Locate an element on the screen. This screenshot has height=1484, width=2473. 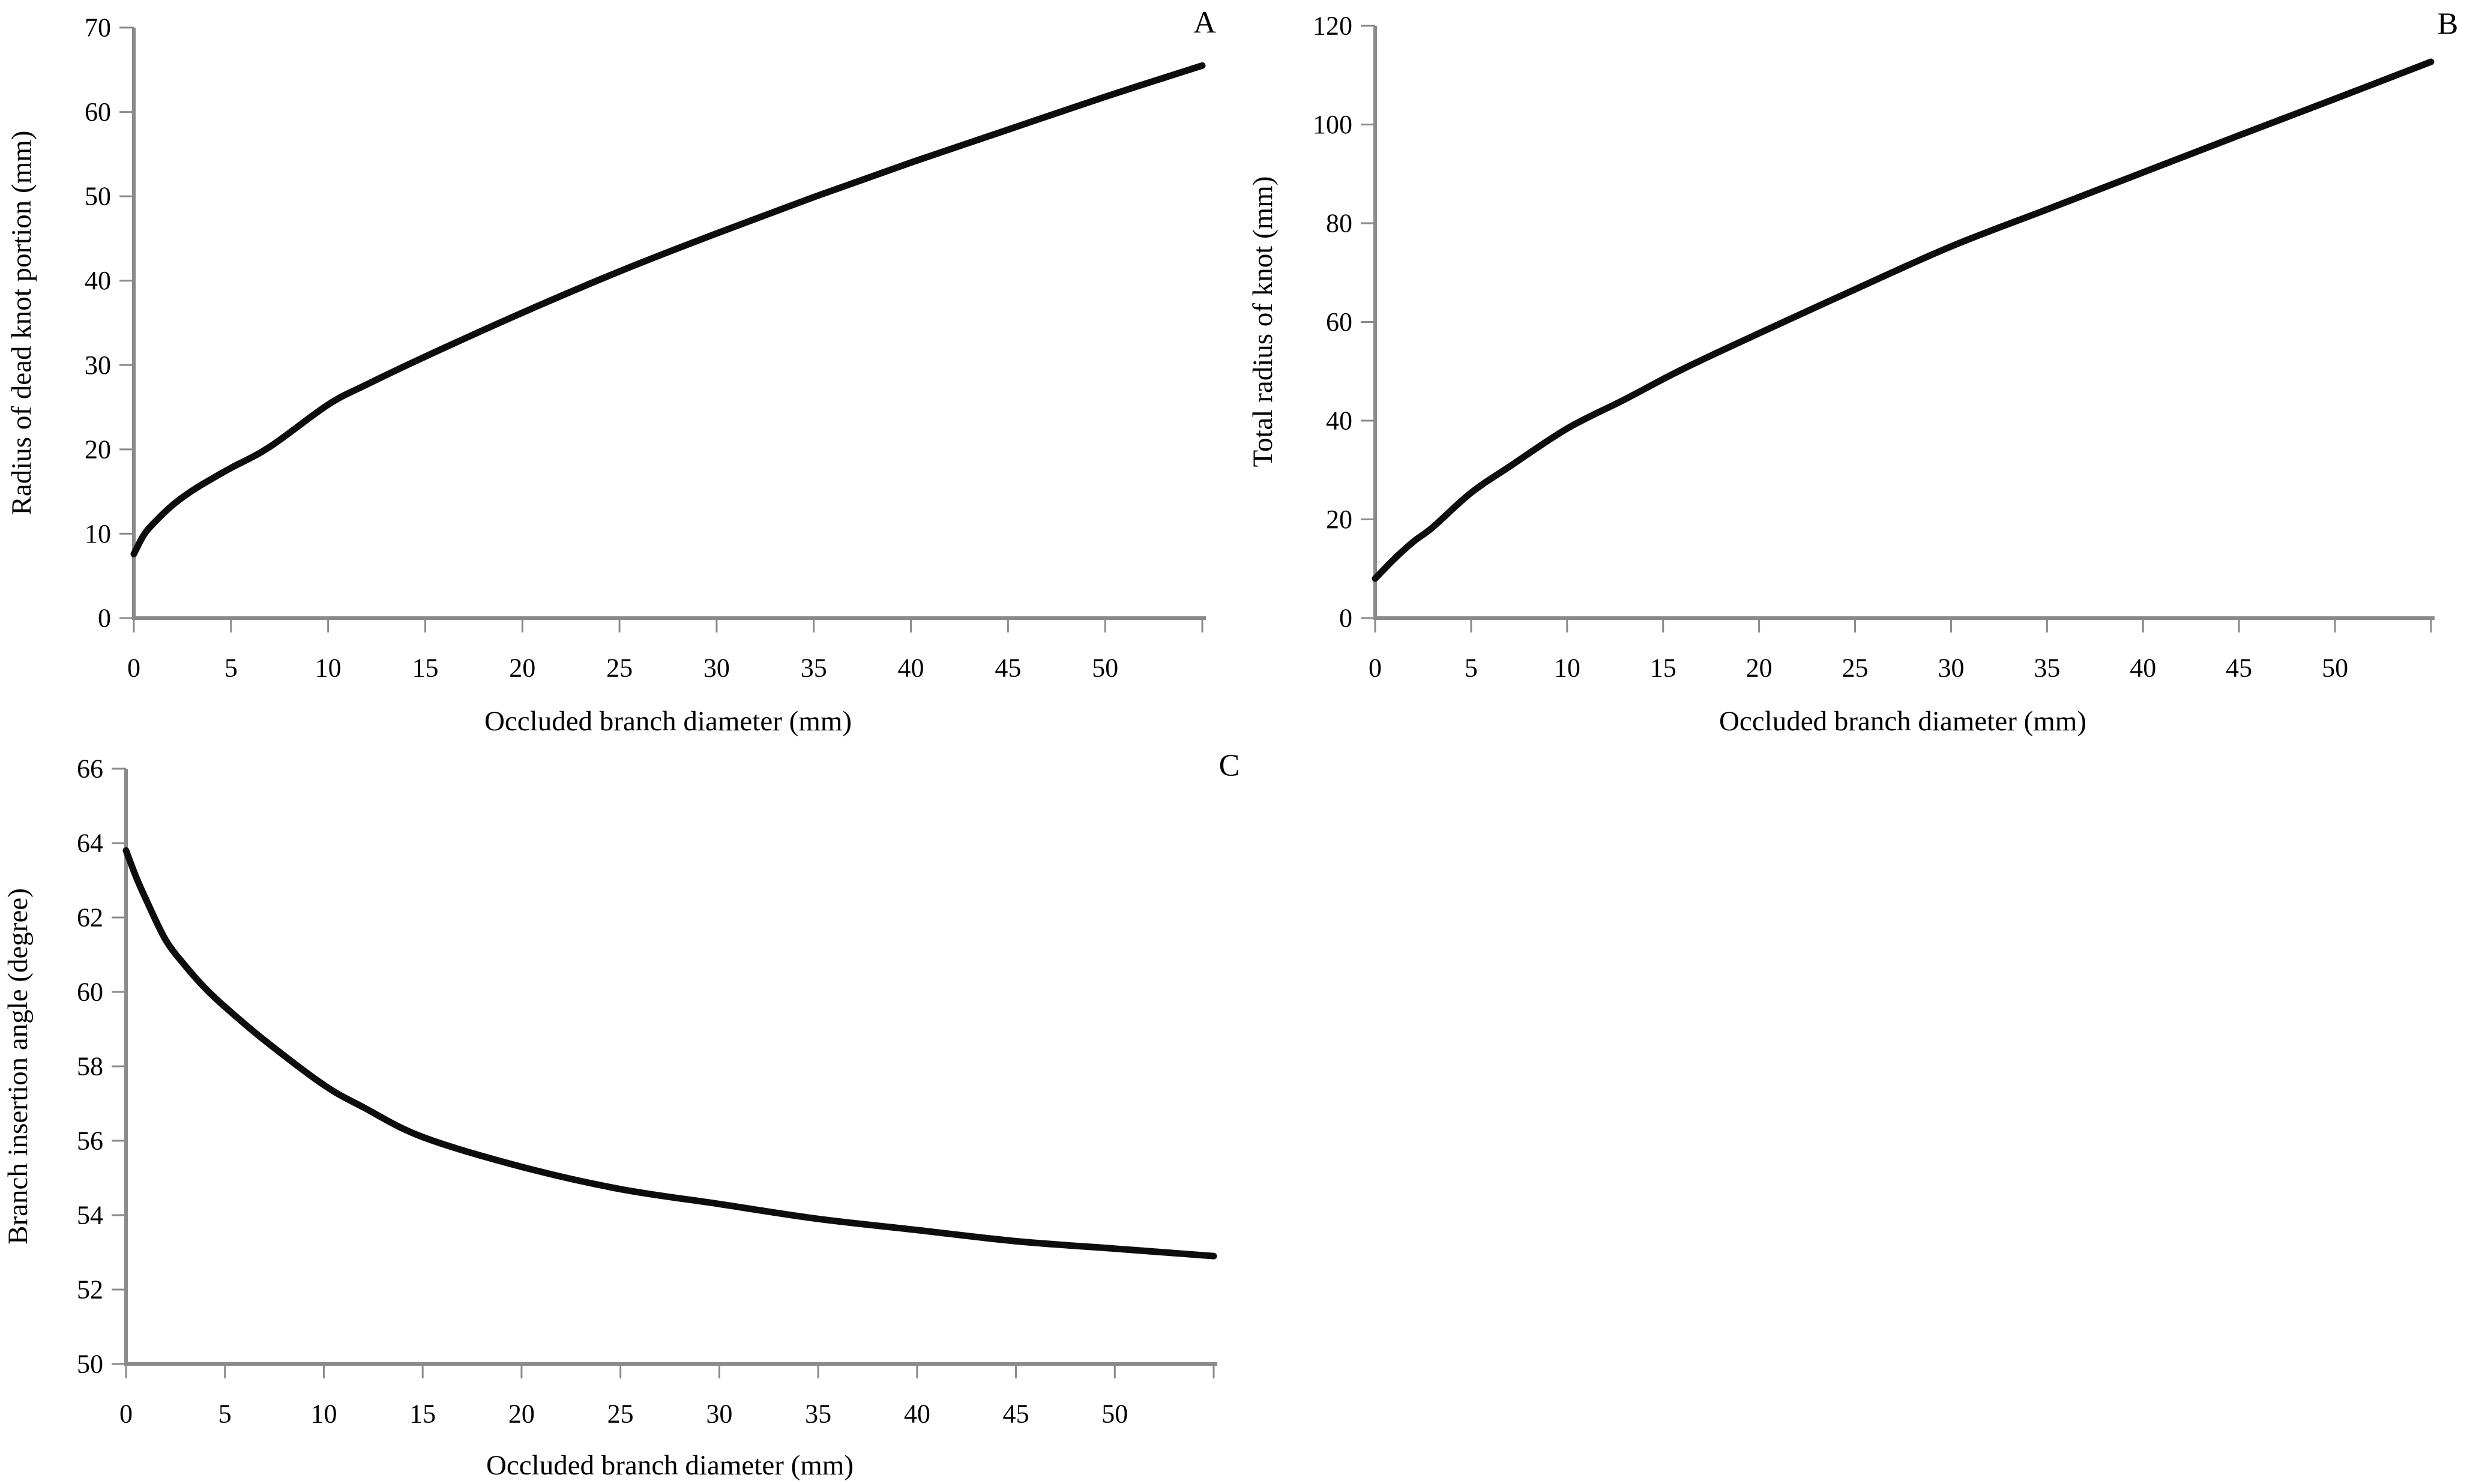
y-tick-label: 52 is located at coordinates (90, 1290).